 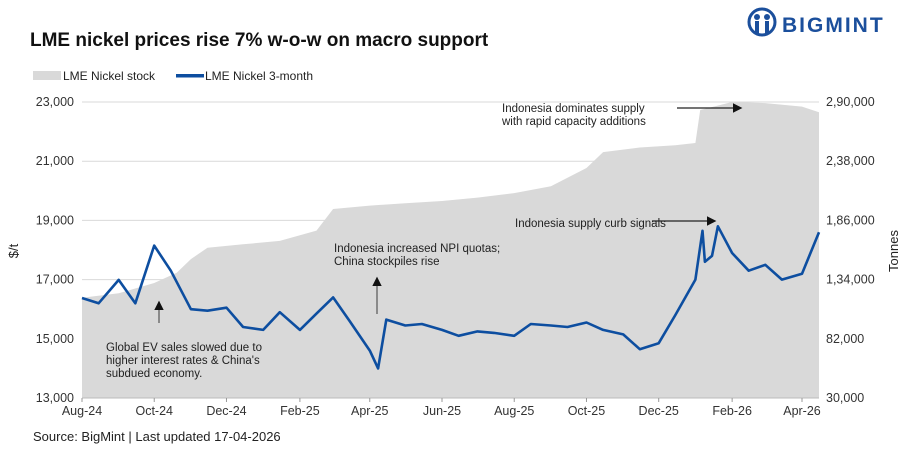 What do you see at coordinates (300, 411) in the screenshot?
I see `x-tick-label: Feb-25` at bounding box center [300, 411].